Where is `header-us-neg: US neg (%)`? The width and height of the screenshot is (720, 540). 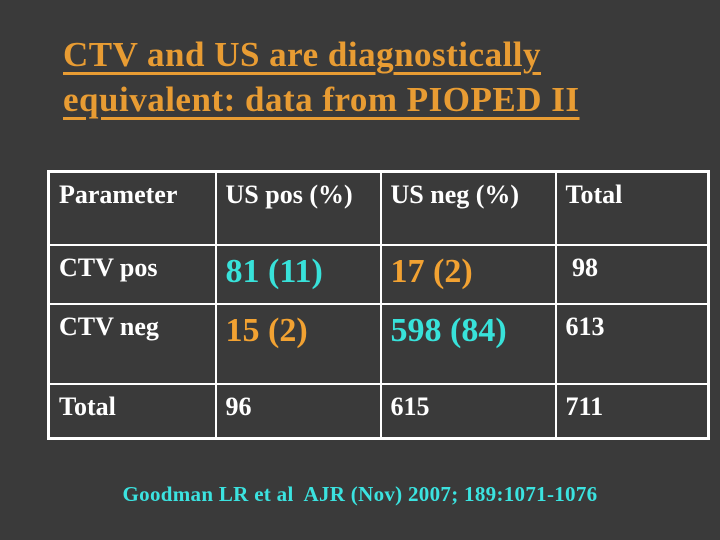 header-us-neg: US neg (%) is located at coordinates (468, 208).